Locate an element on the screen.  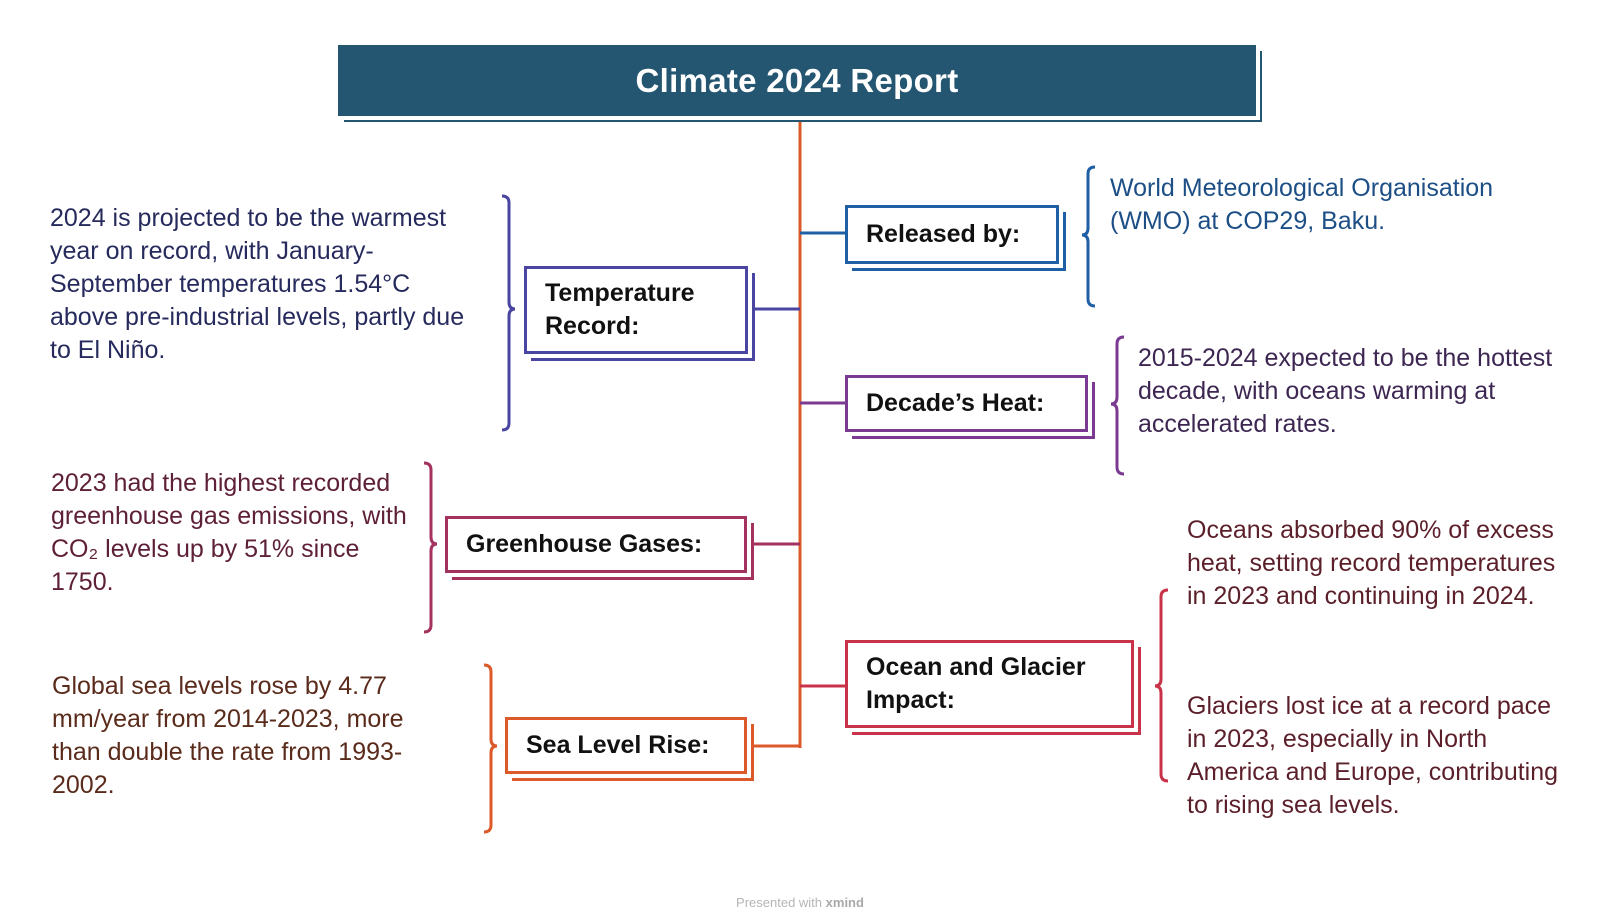
topic-label: Temperature Record: is located at coordinates (620, 309).